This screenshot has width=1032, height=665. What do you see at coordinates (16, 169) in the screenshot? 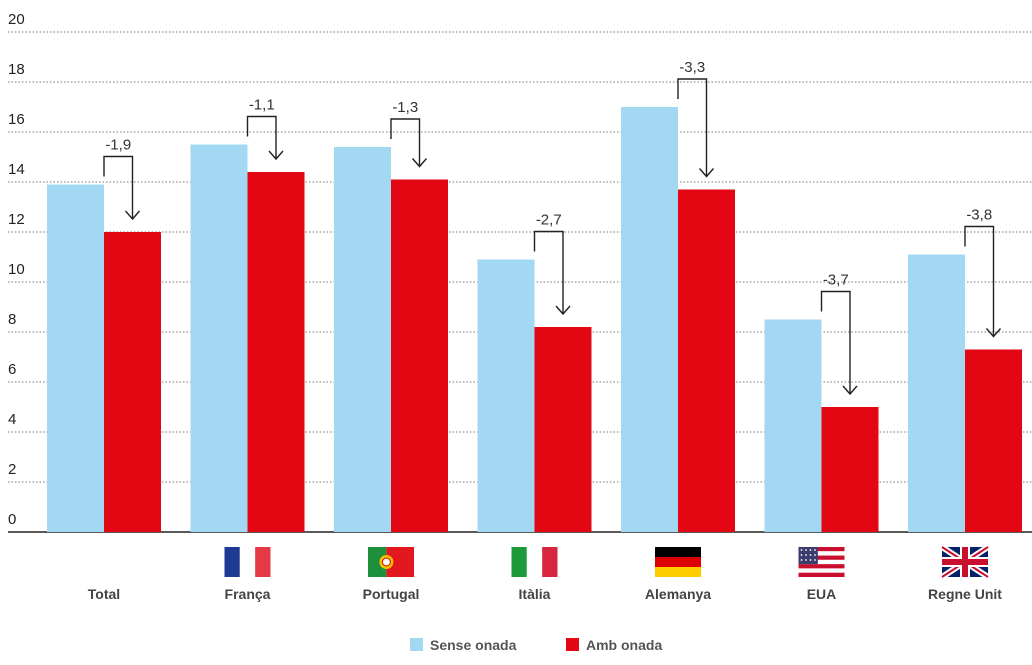
I see `y-tick-label: 14` at bounding box center [16, 169].